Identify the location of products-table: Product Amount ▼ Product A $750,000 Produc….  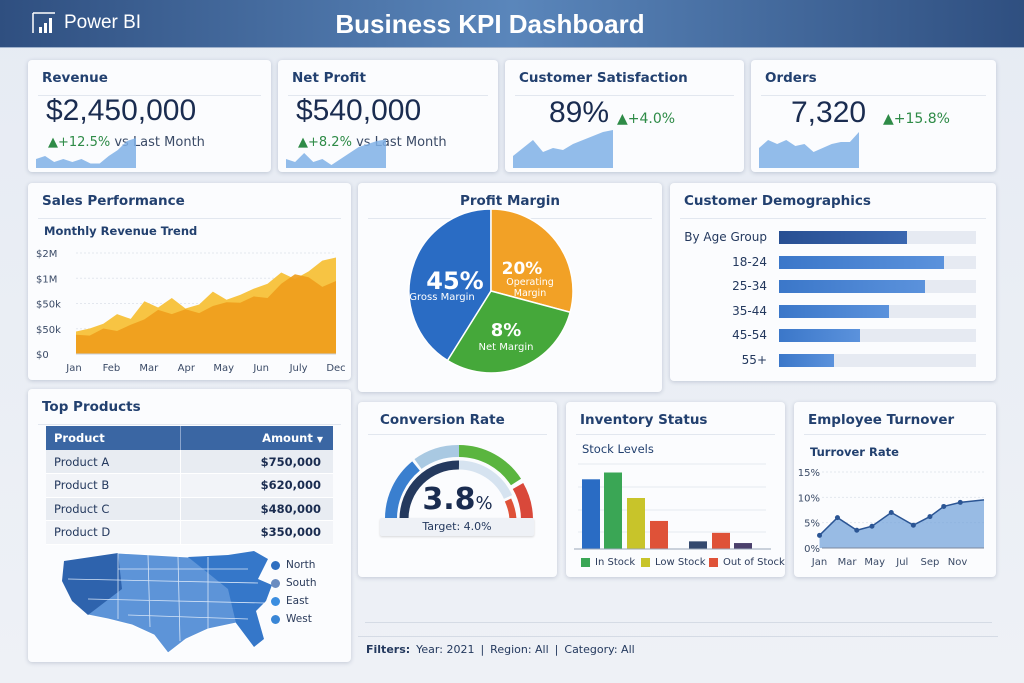
(189, 485).